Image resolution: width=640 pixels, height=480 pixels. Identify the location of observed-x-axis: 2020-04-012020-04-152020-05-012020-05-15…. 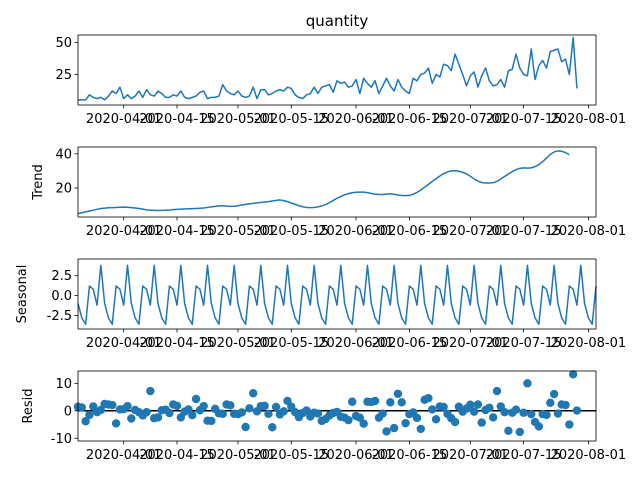
(356, 116).